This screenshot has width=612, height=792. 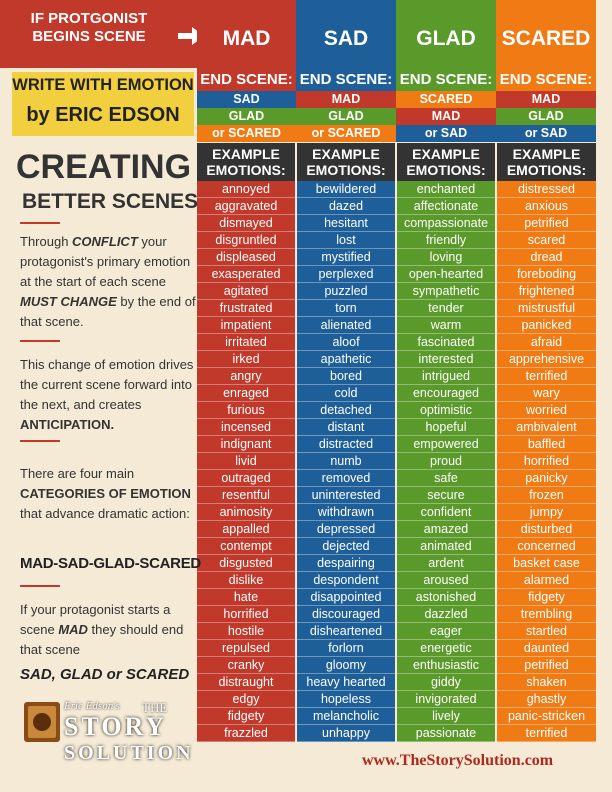 I want to click on logo-the: THE, so click(x=155, y=707).